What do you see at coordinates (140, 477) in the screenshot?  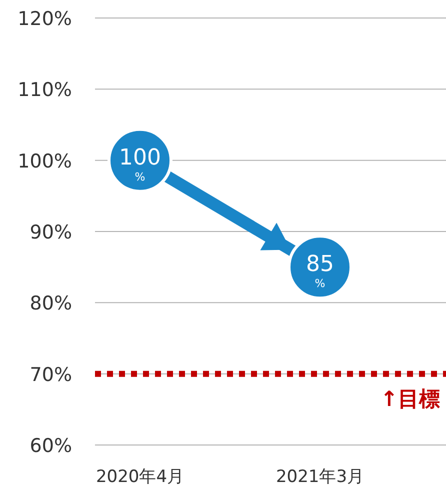 I see `x-tick-label: 2020年4月` at bounding box center [140, 477].